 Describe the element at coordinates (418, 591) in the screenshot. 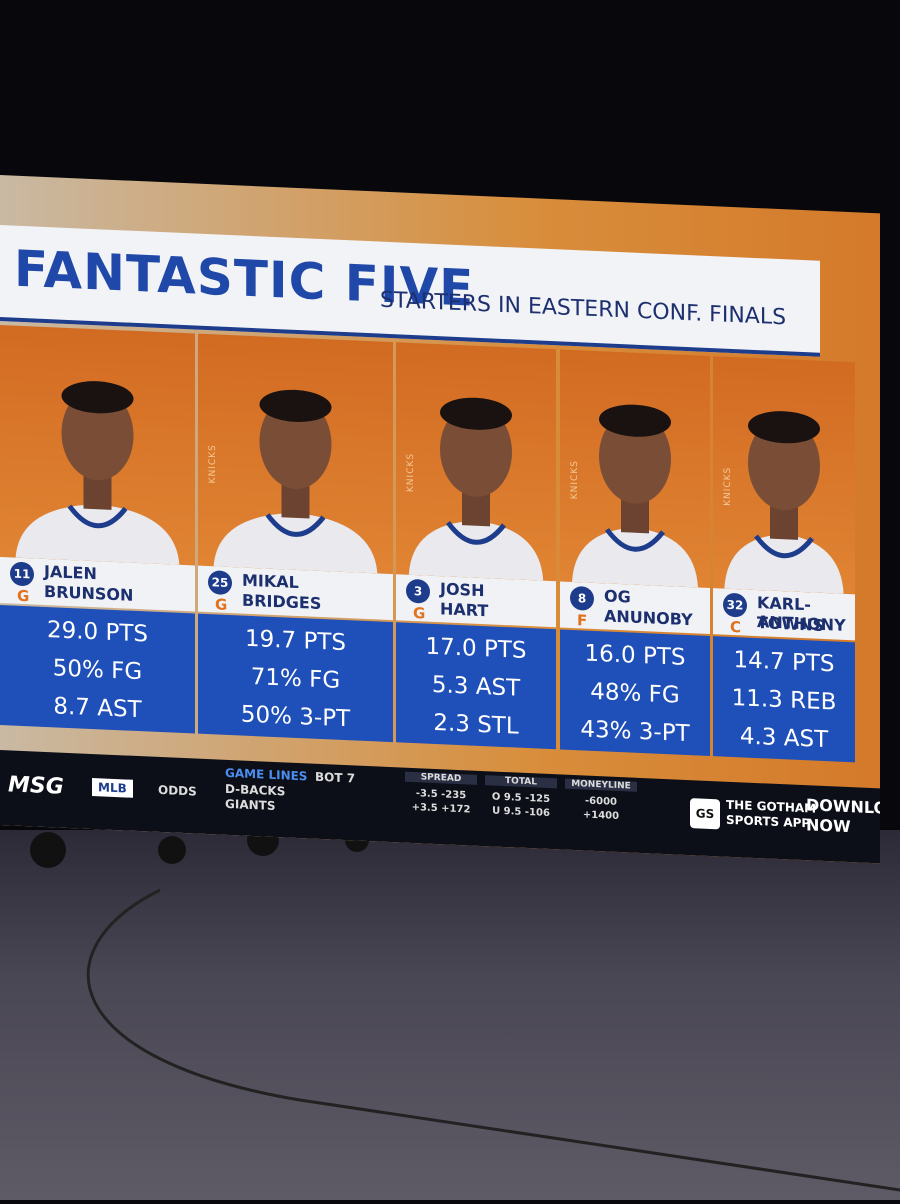

I see `jersey-number: 3` at that location.